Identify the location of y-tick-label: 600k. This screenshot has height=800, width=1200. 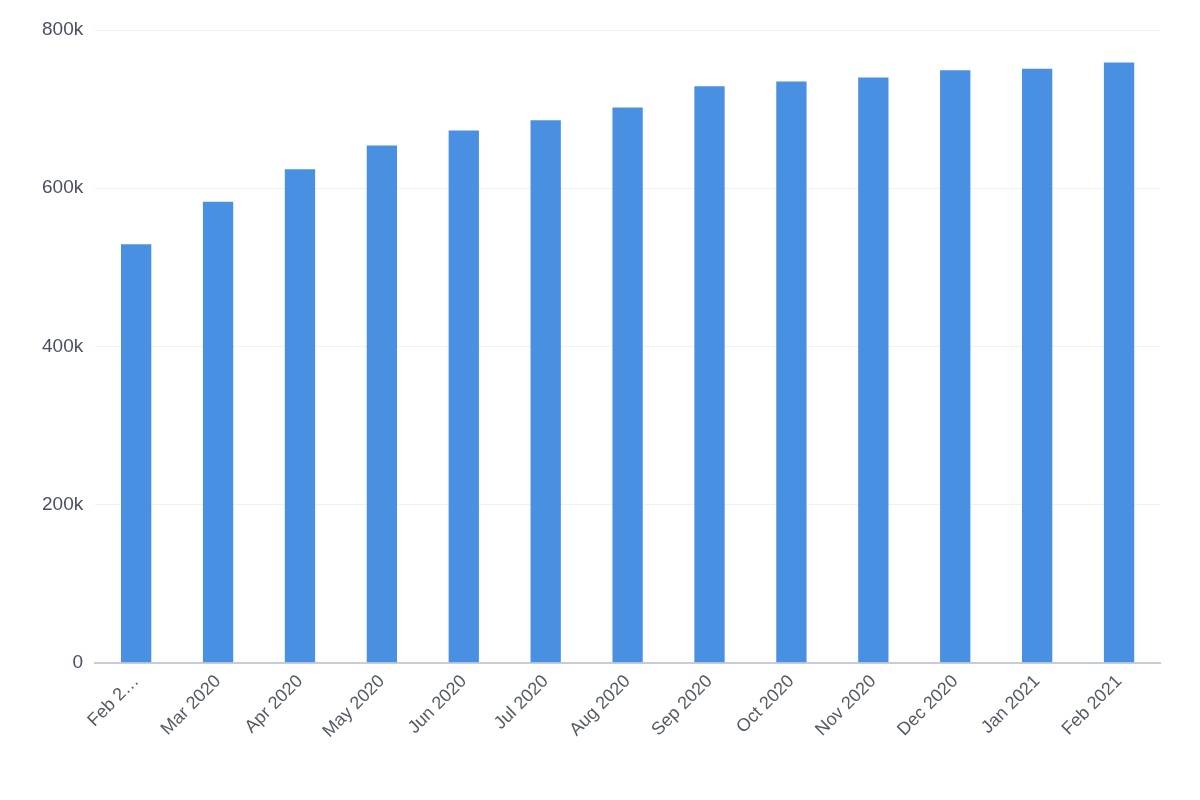
(63, 187).